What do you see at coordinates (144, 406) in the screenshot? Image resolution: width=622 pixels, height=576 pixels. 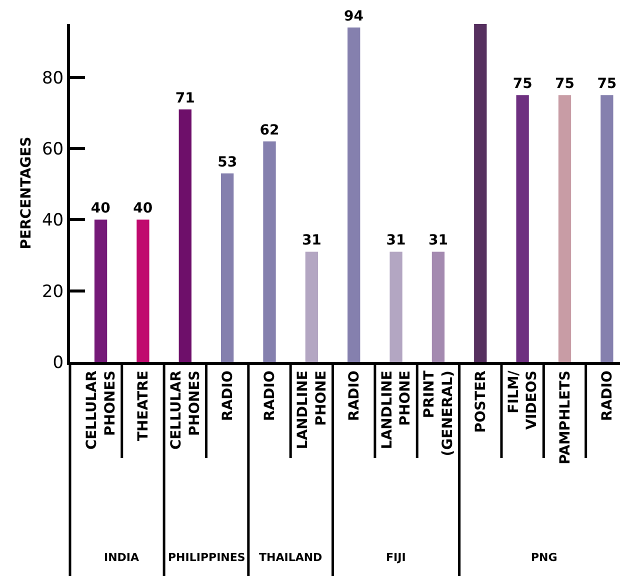 I see `x-tick-label: THEATRE` at bounding box center [144, 406].